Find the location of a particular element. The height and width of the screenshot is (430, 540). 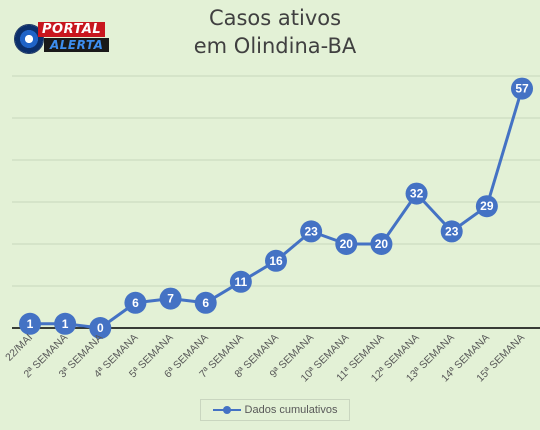

legend: Dados cumulativos is located at coordinates (275, 410).